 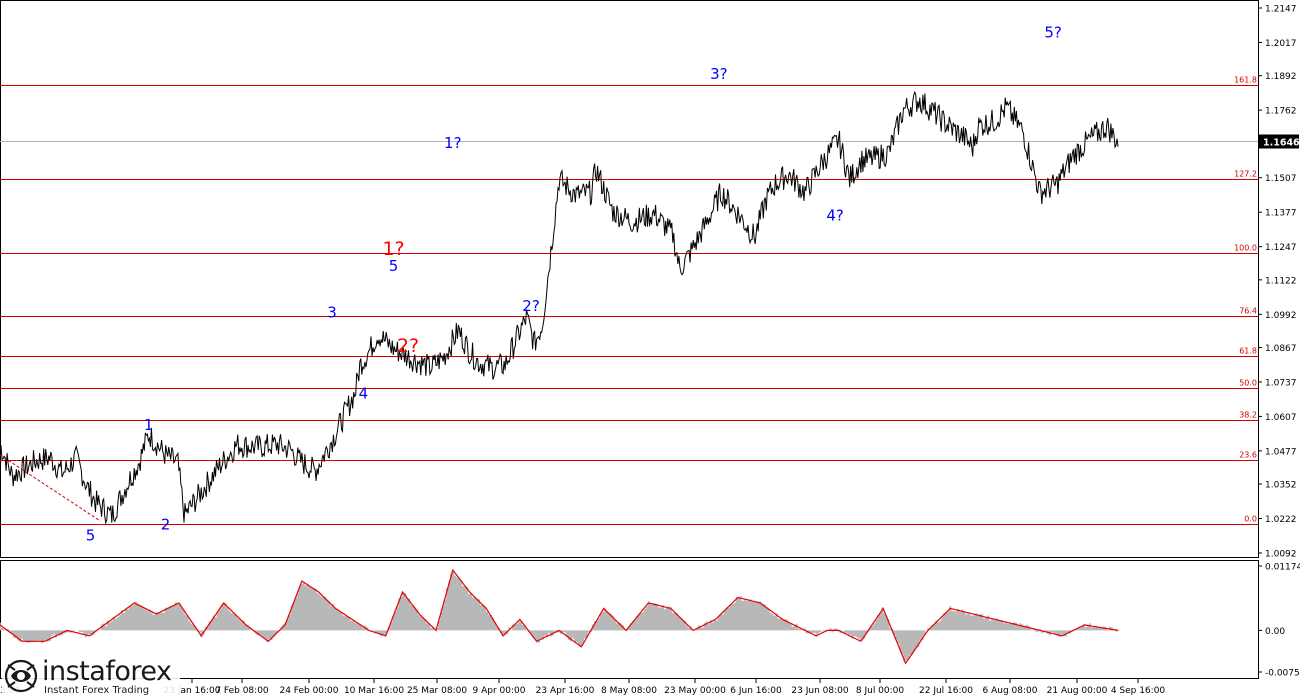 What do you see at coordinates (1275, 632) in the screenshot?
I see `osc-tick-label: 0.00` at bounding box center [1275, 632].